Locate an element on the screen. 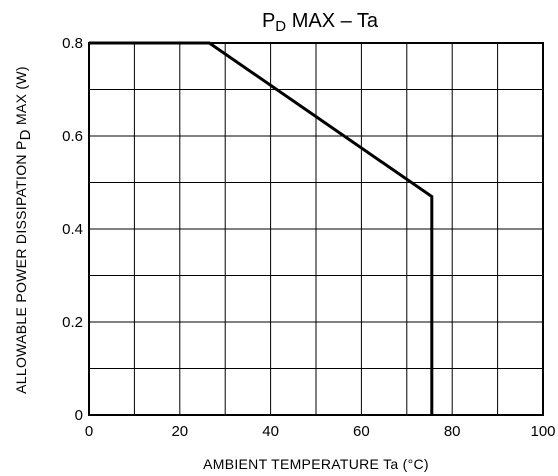 Image resolution: width=558 pixels, height=476 pixels. x-tick-label: 20 is located at coordinates (179, 431).